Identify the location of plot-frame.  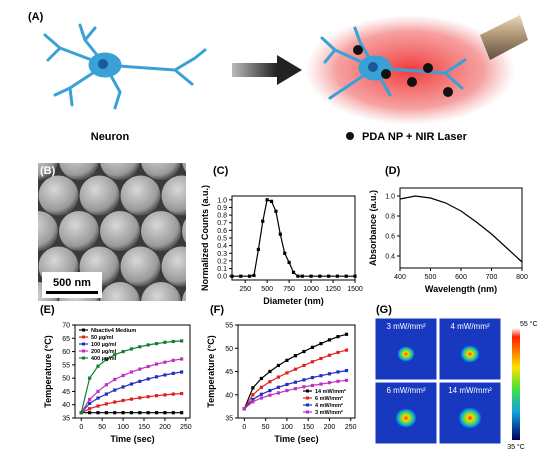
(293, 238).